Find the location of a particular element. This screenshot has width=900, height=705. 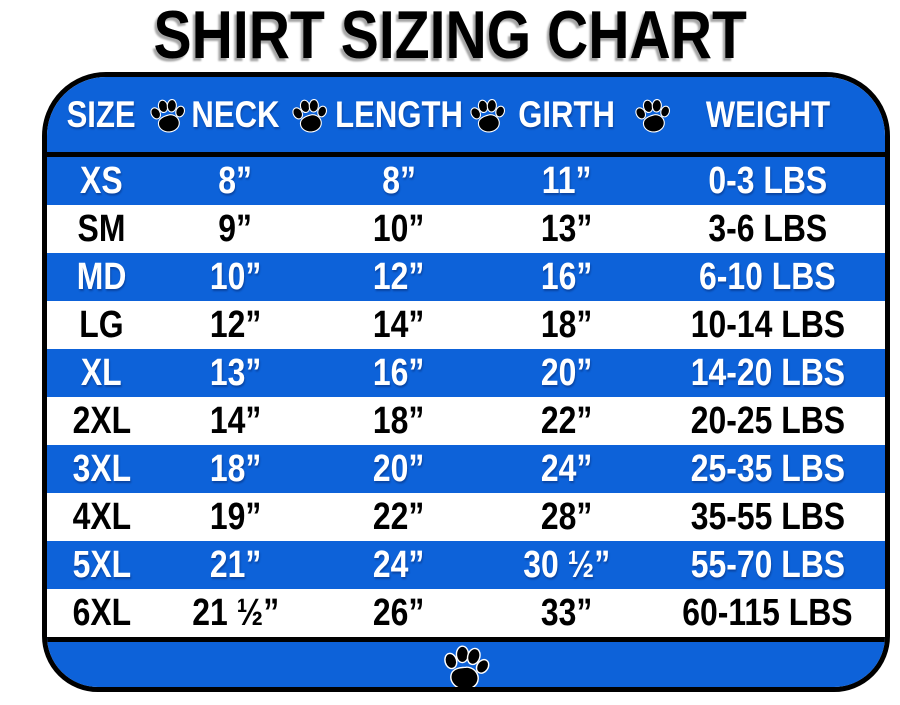

weight-cell: 3-6 LBS is located at coordinates (768, 229).